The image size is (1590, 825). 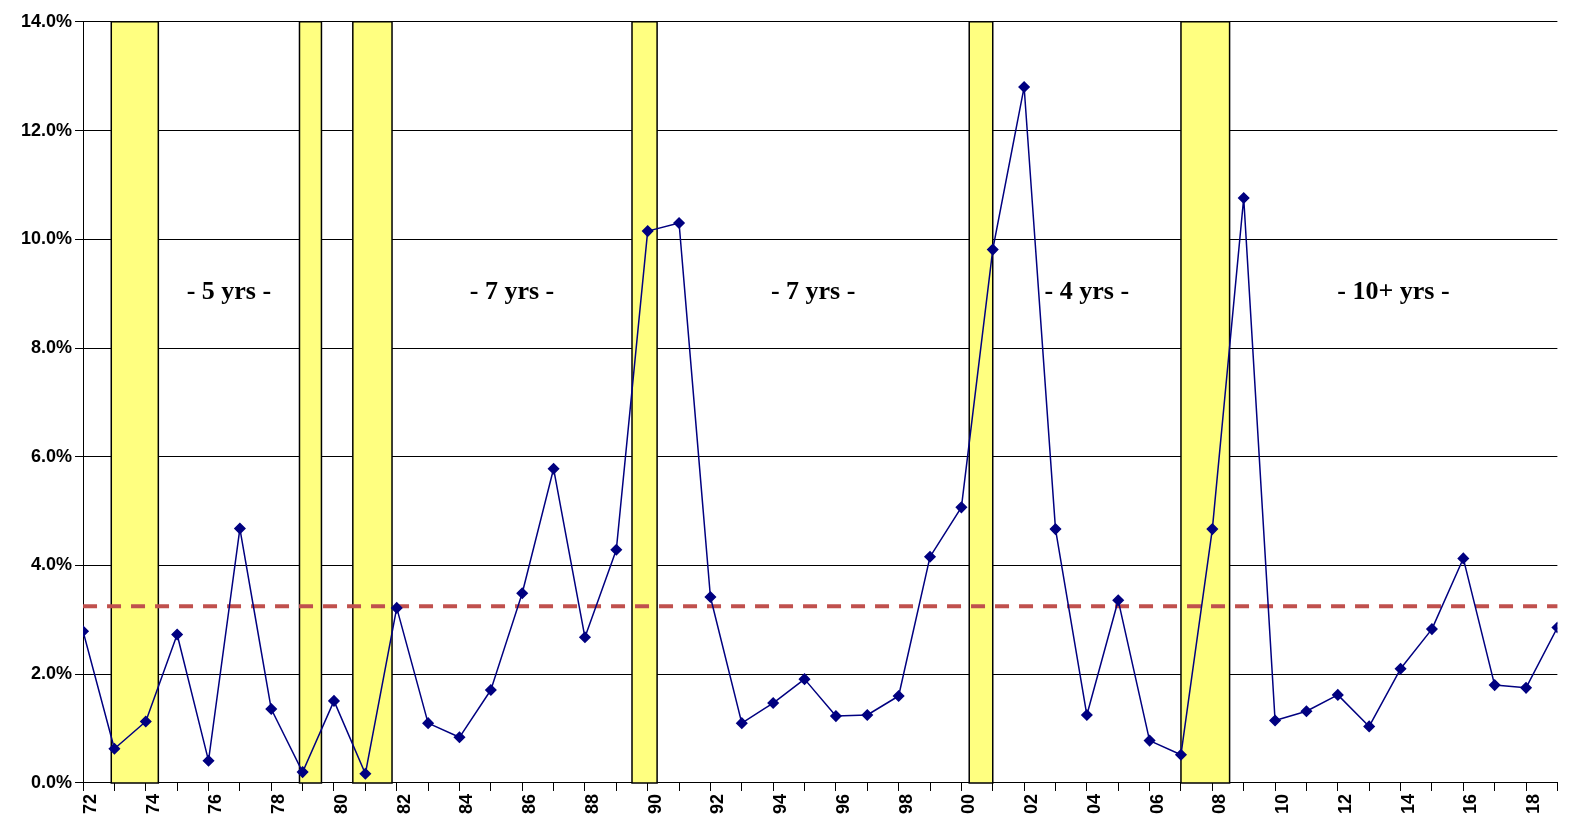 What do you see at coordinates (1031, 804) in the screenshot?
I see `x-tick-label: 02` at bounding box center [1031, 804].